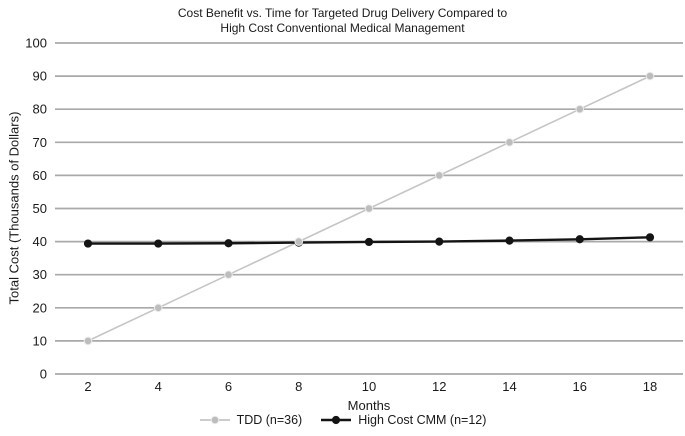 Image resolution: width=685 pixels, height=436 pixels. What do you see at coordinates (439, 386) in the screenshot?
I see `x-tick-label: 12` at bounding box center [439, 386].